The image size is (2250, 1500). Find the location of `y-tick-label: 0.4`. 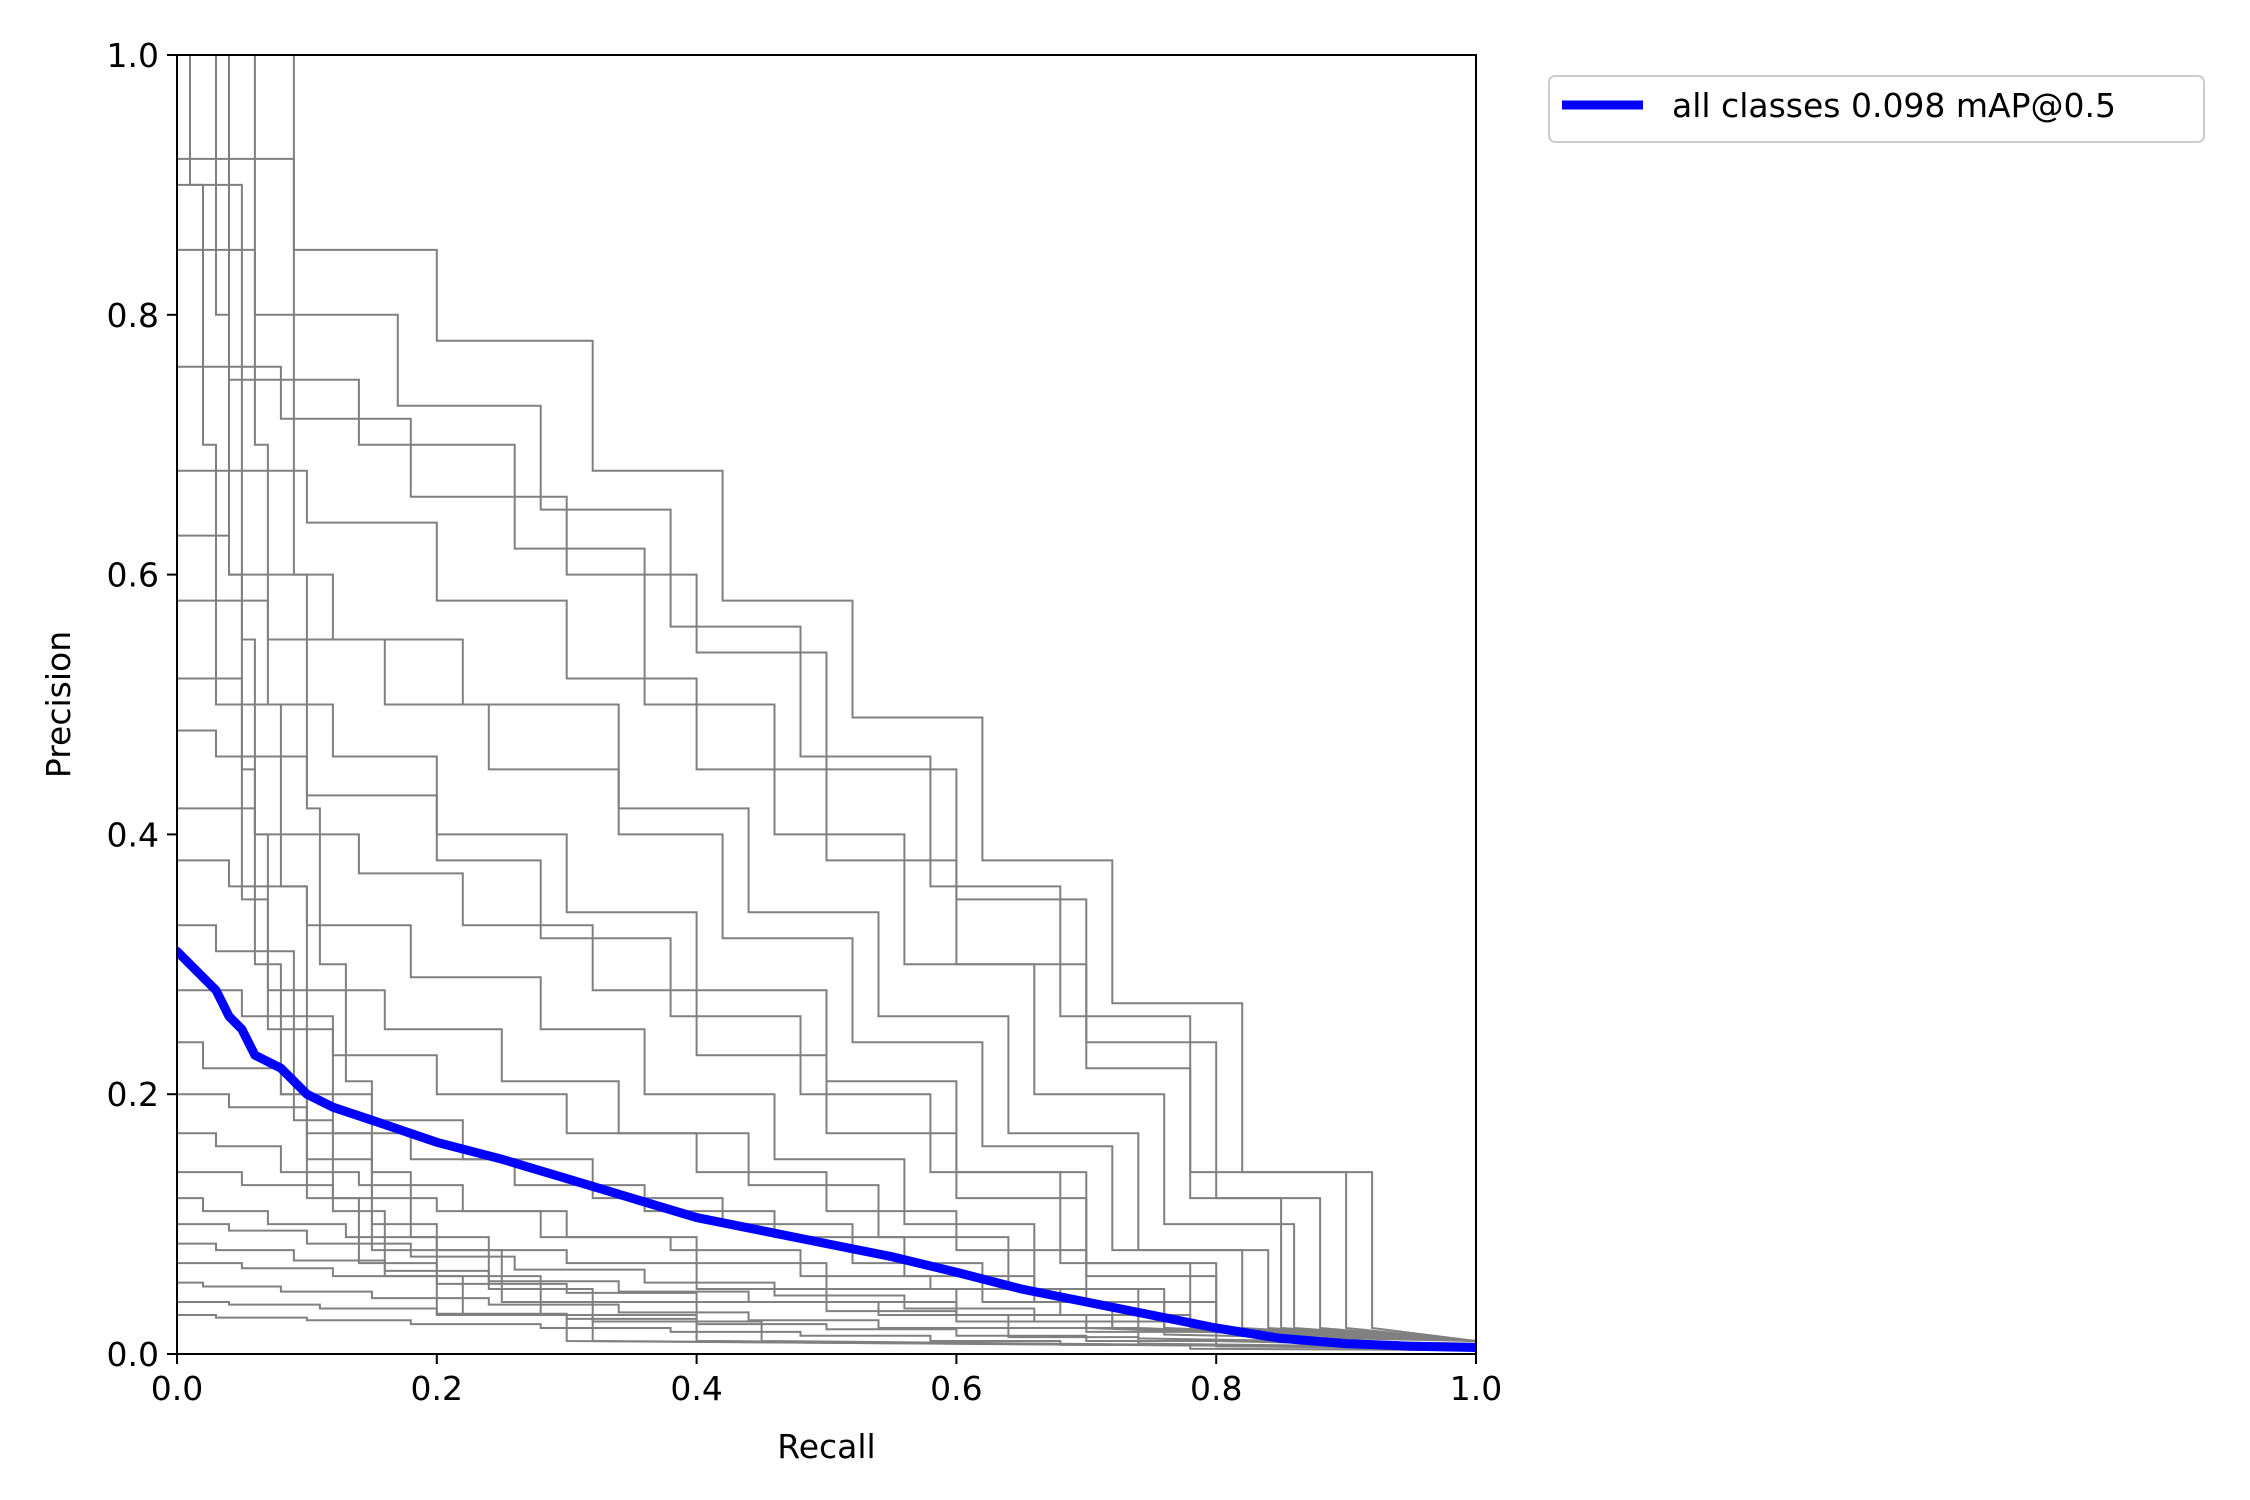

y-tick-label: 0.4 is located at coordinates (133, 834).